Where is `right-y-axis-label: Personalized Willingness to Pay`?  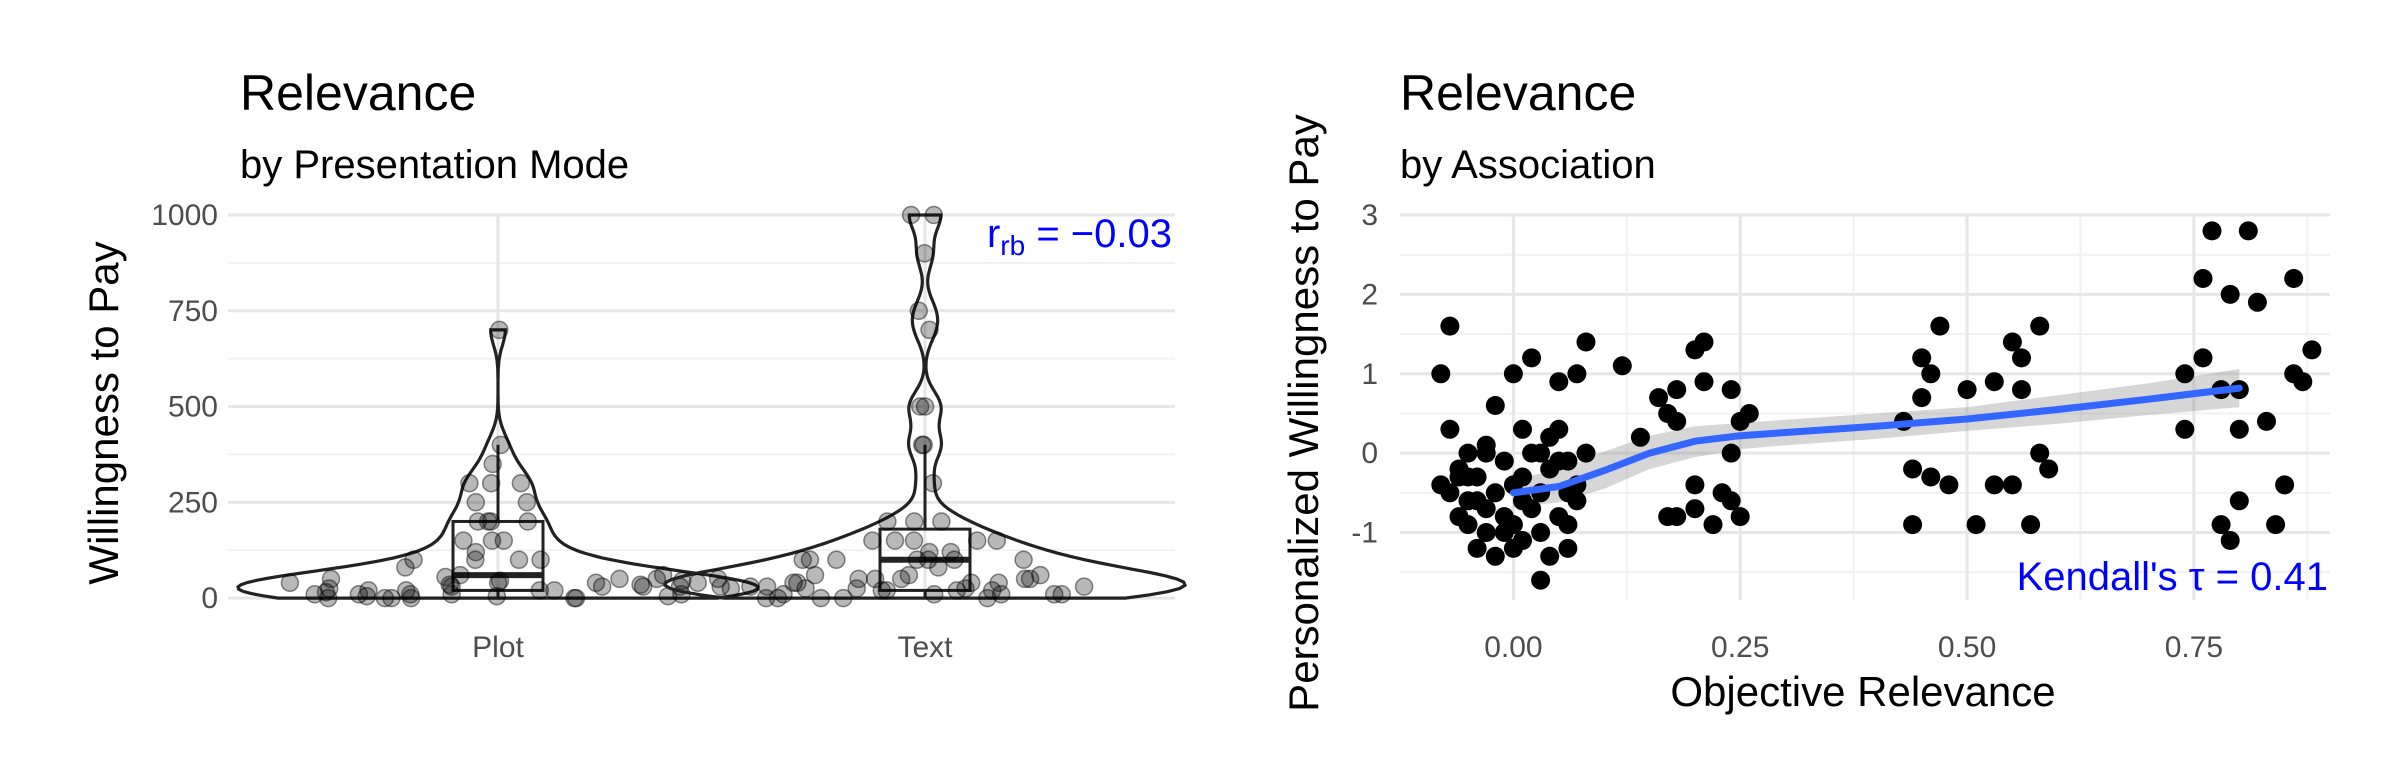 right-y-axis-label: Personalized Willingness to Pay is located at coordinates (1303, 413).